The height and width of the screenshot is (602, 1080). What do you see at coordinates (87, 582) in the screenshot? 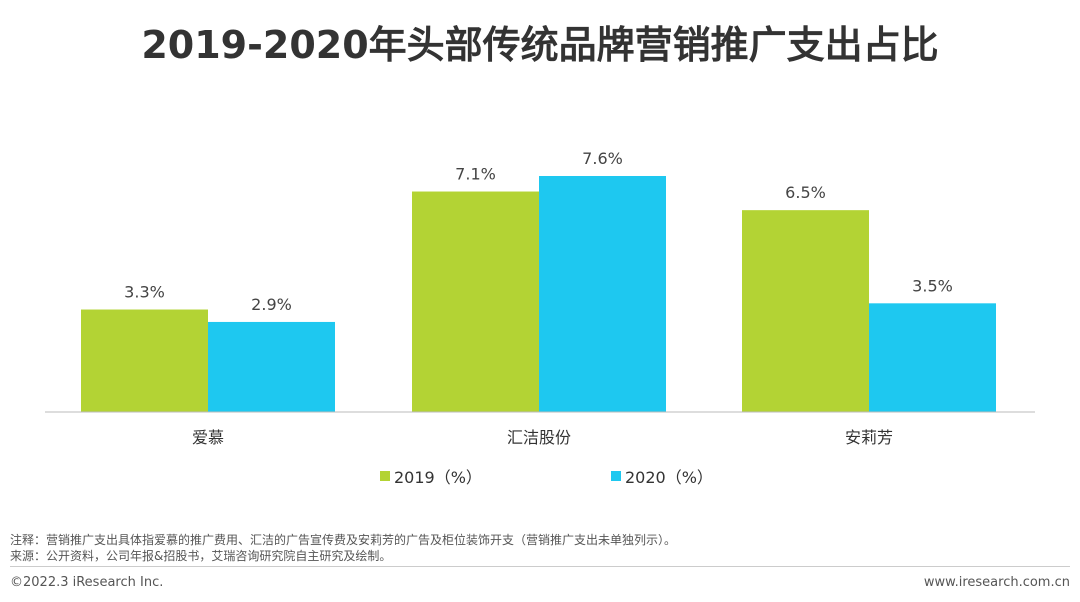
I see `copyright: ©2022.3 iResearch Inc.` at bounding box center [87, 582].